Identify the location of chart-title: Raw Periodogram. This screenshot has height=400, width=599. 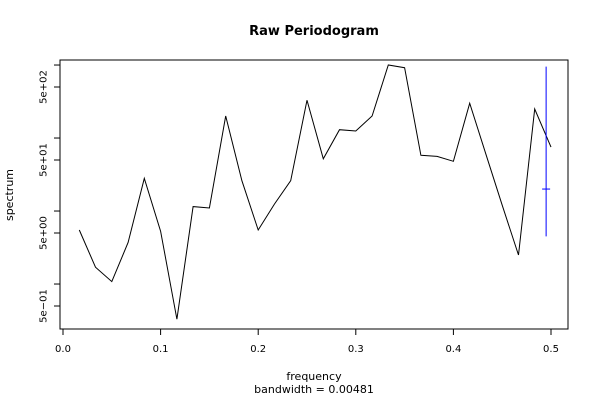
(314, 31).